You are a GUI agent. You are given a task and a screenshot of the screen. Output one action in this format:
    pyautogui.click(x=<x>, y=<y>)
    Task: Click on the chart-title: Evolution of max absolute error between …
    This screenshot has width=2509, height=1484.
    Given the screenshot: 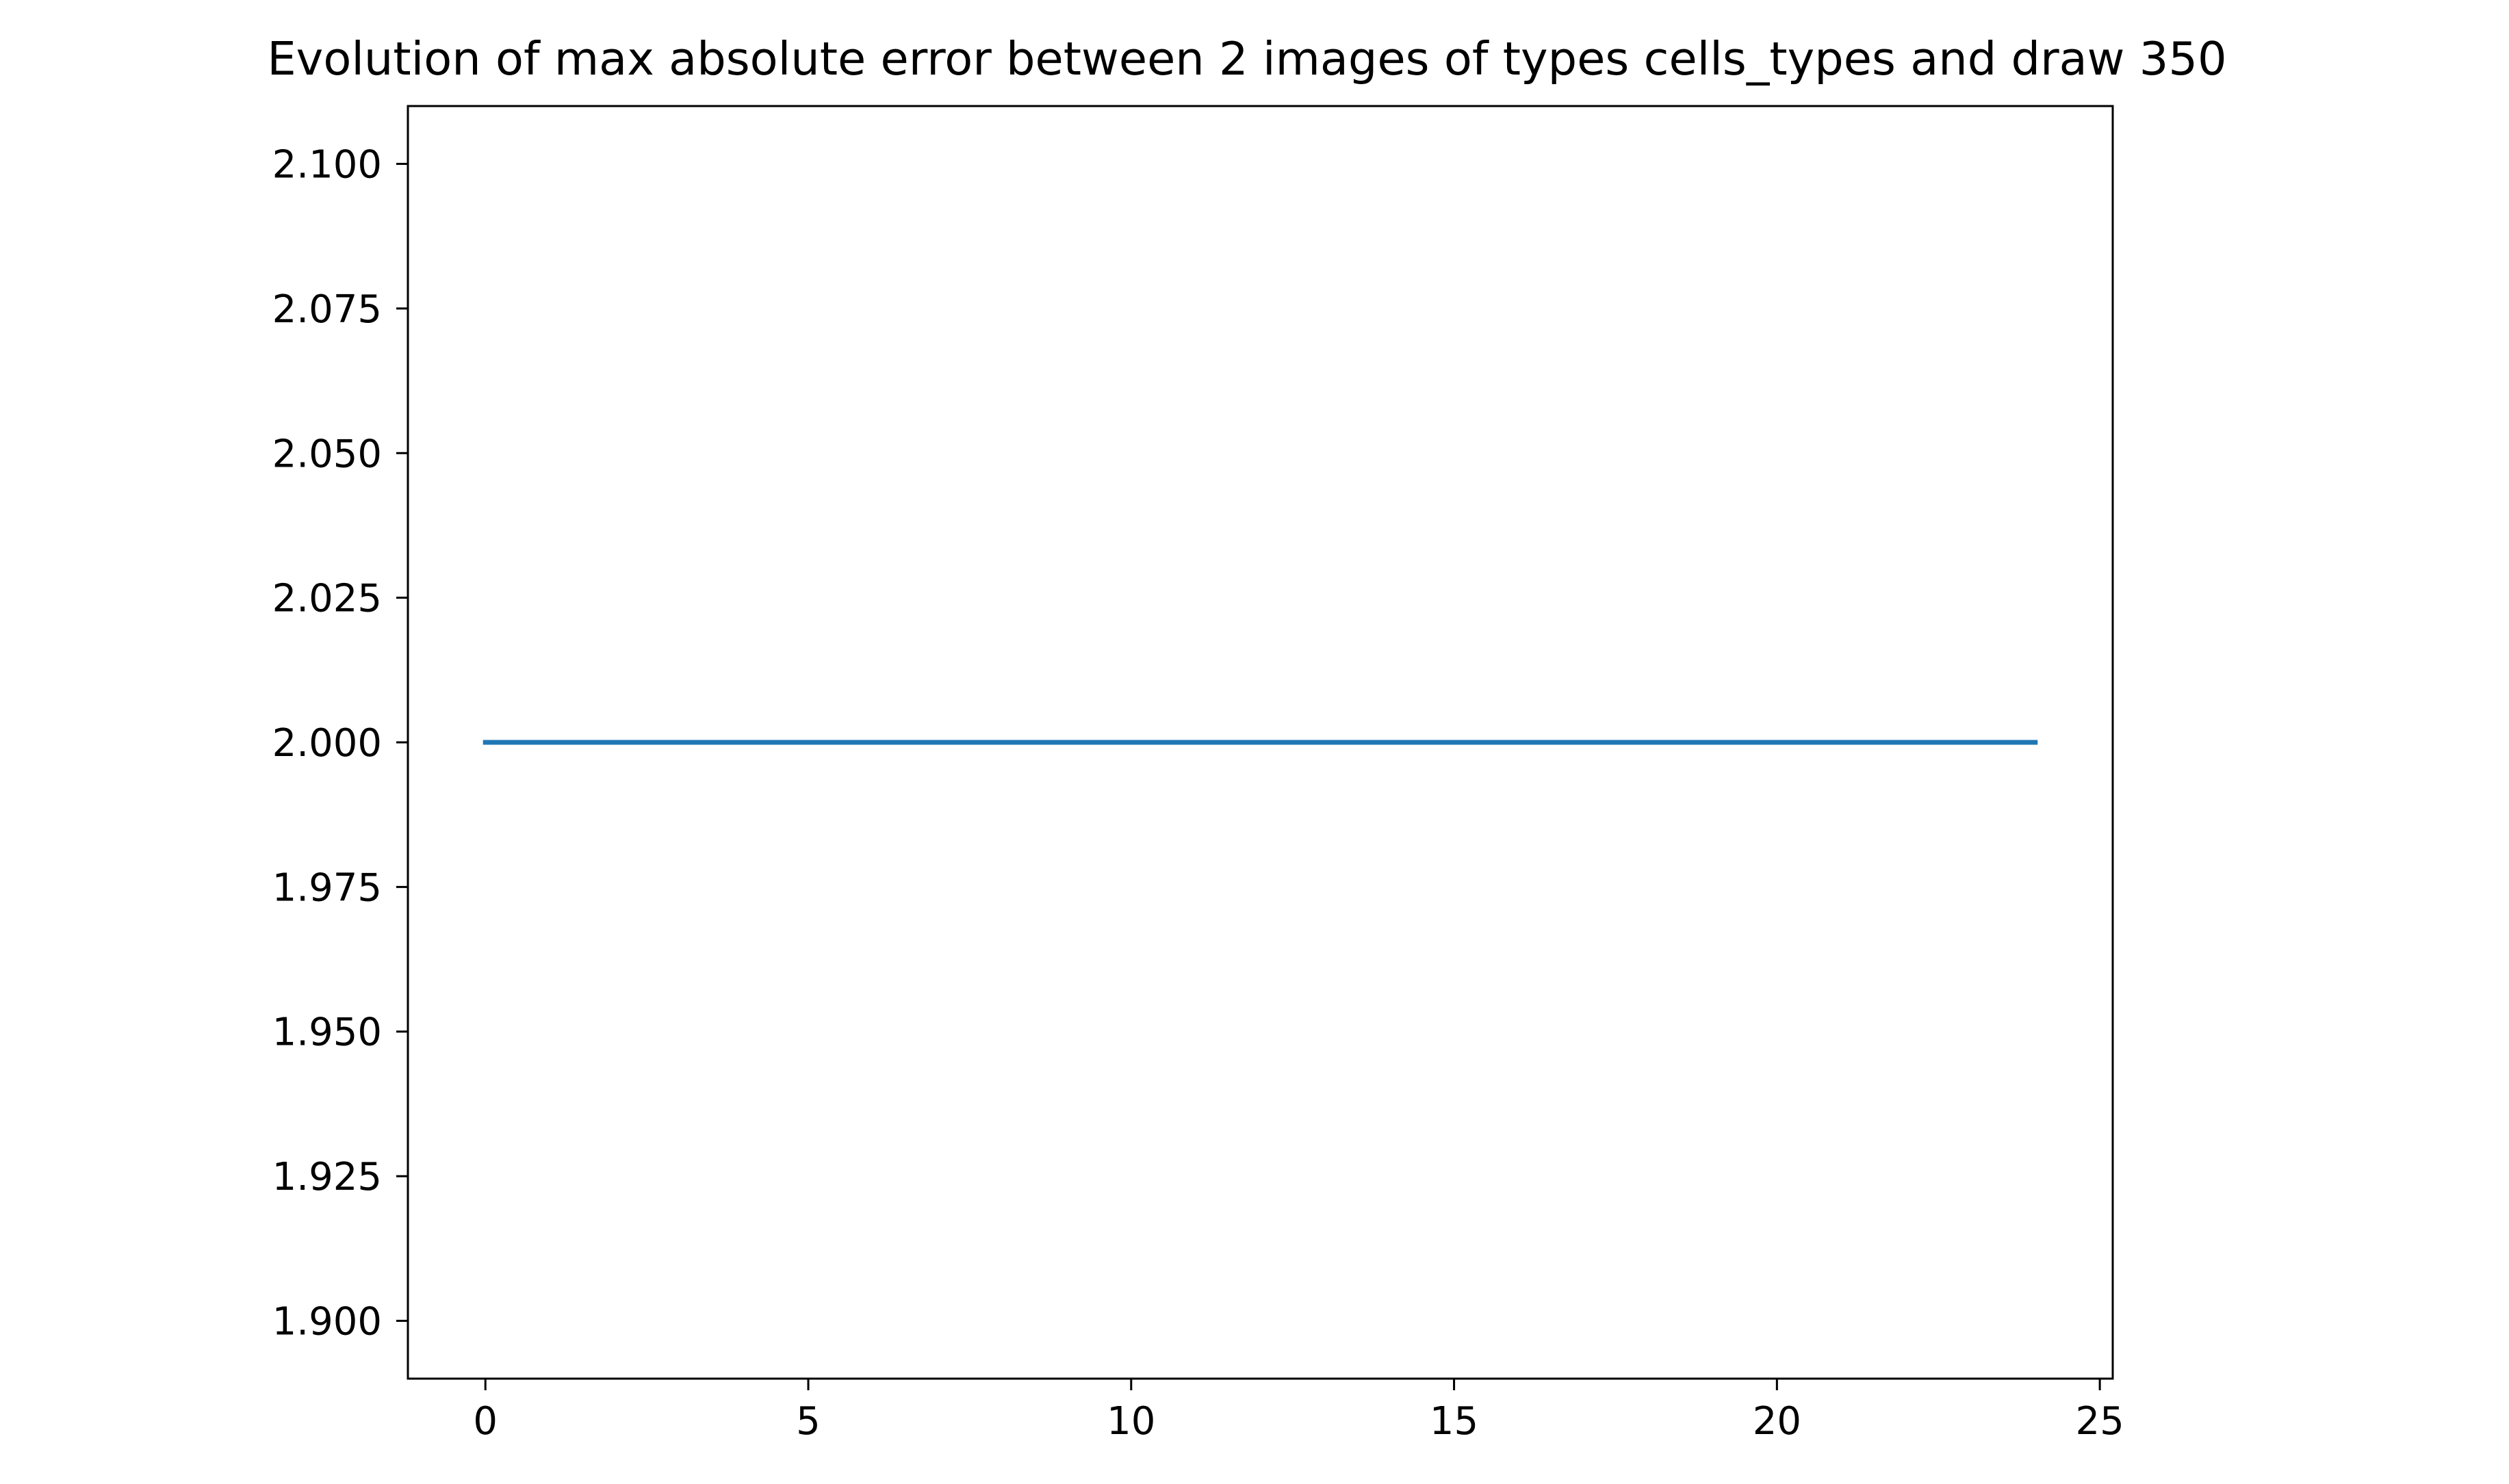 What is the action you would take?
    pyautogui.click(x=1246, y=59)
    